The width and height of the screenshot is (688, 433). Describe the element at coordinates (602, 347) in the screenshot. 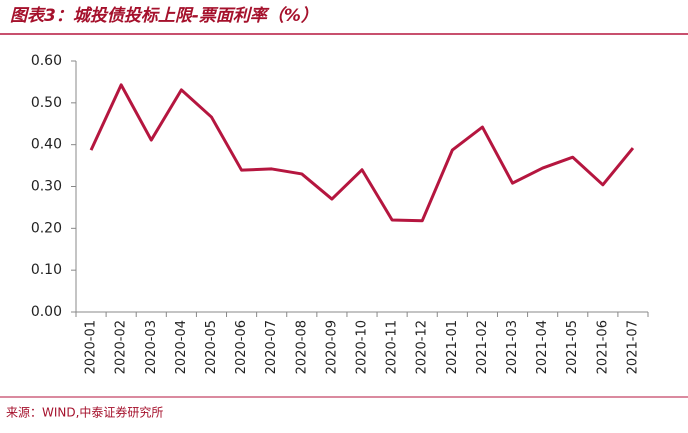

I see `x-tick-label: 2021-06` at that location.